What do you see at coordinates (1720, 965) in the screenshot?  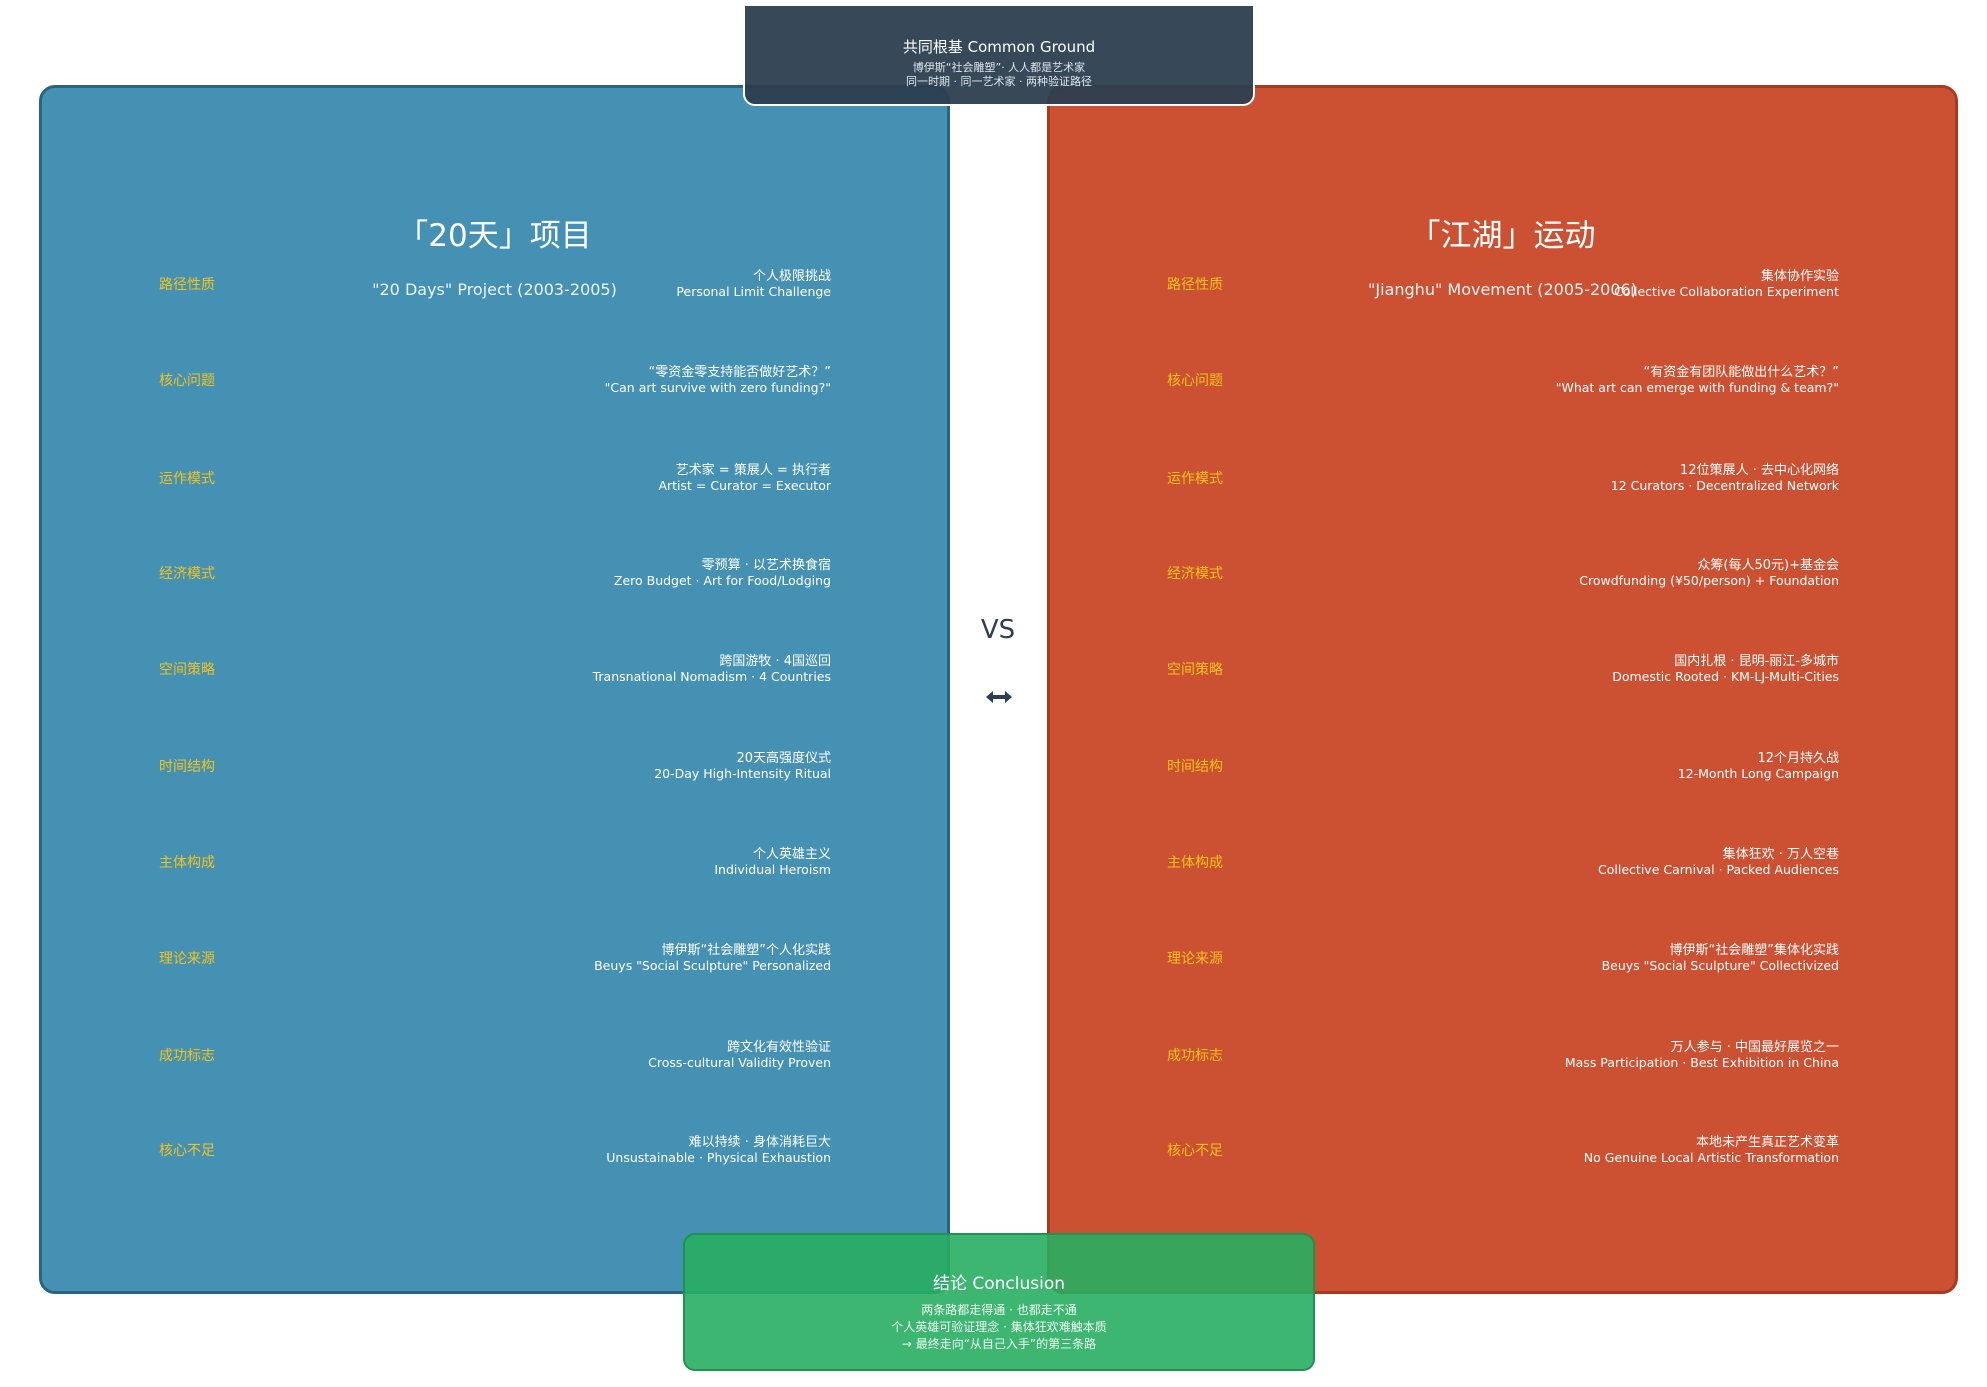 I see `value-en: Beuys "Social Sculpture" Collectivized` at bounding box center [1720, 965].